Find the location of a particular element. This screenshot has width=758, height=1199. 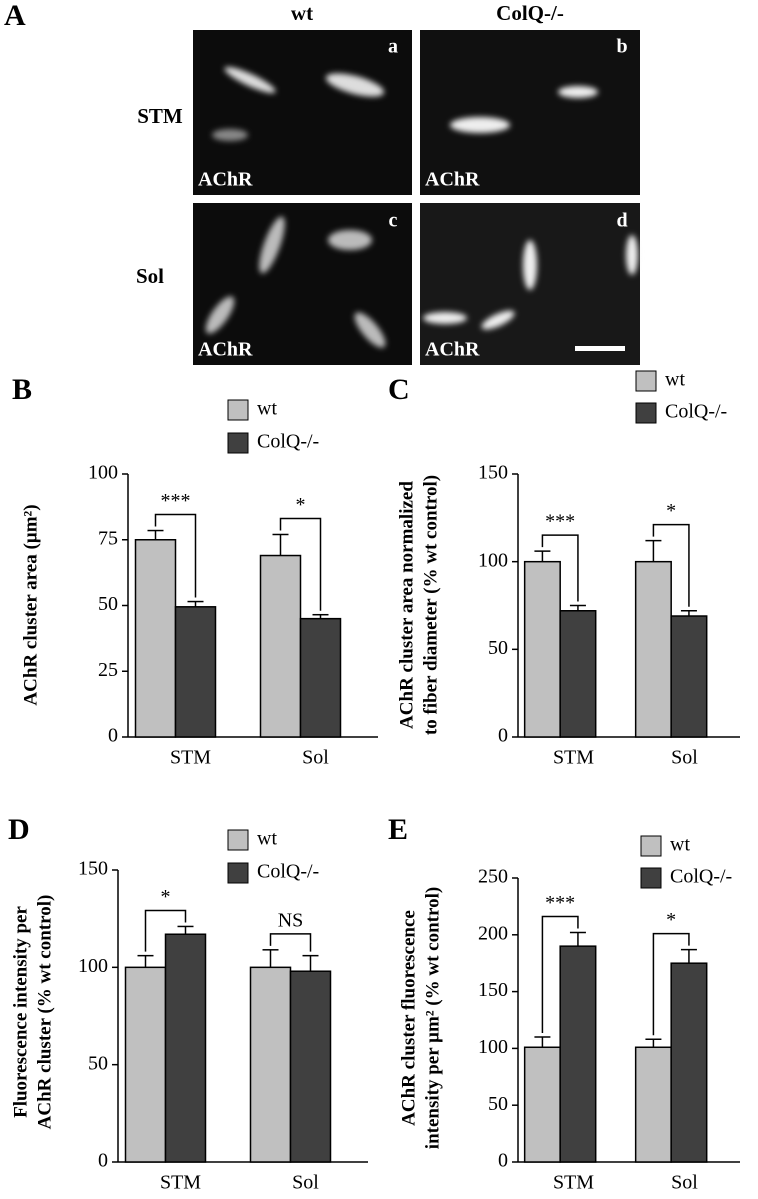

panel-label: A is located at coordinates (15, 16).